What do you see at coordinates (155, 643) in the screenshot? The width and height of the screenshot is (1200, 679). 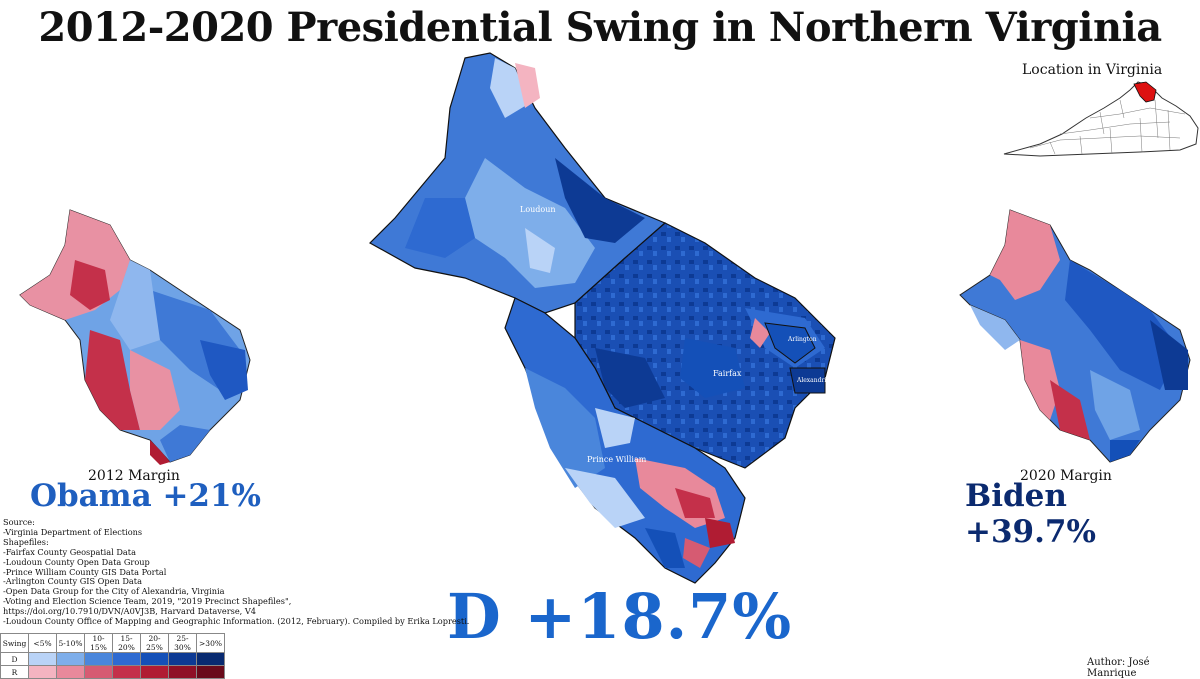 I see `legend-bin: 20-25%` at bounding box center [155, 643].